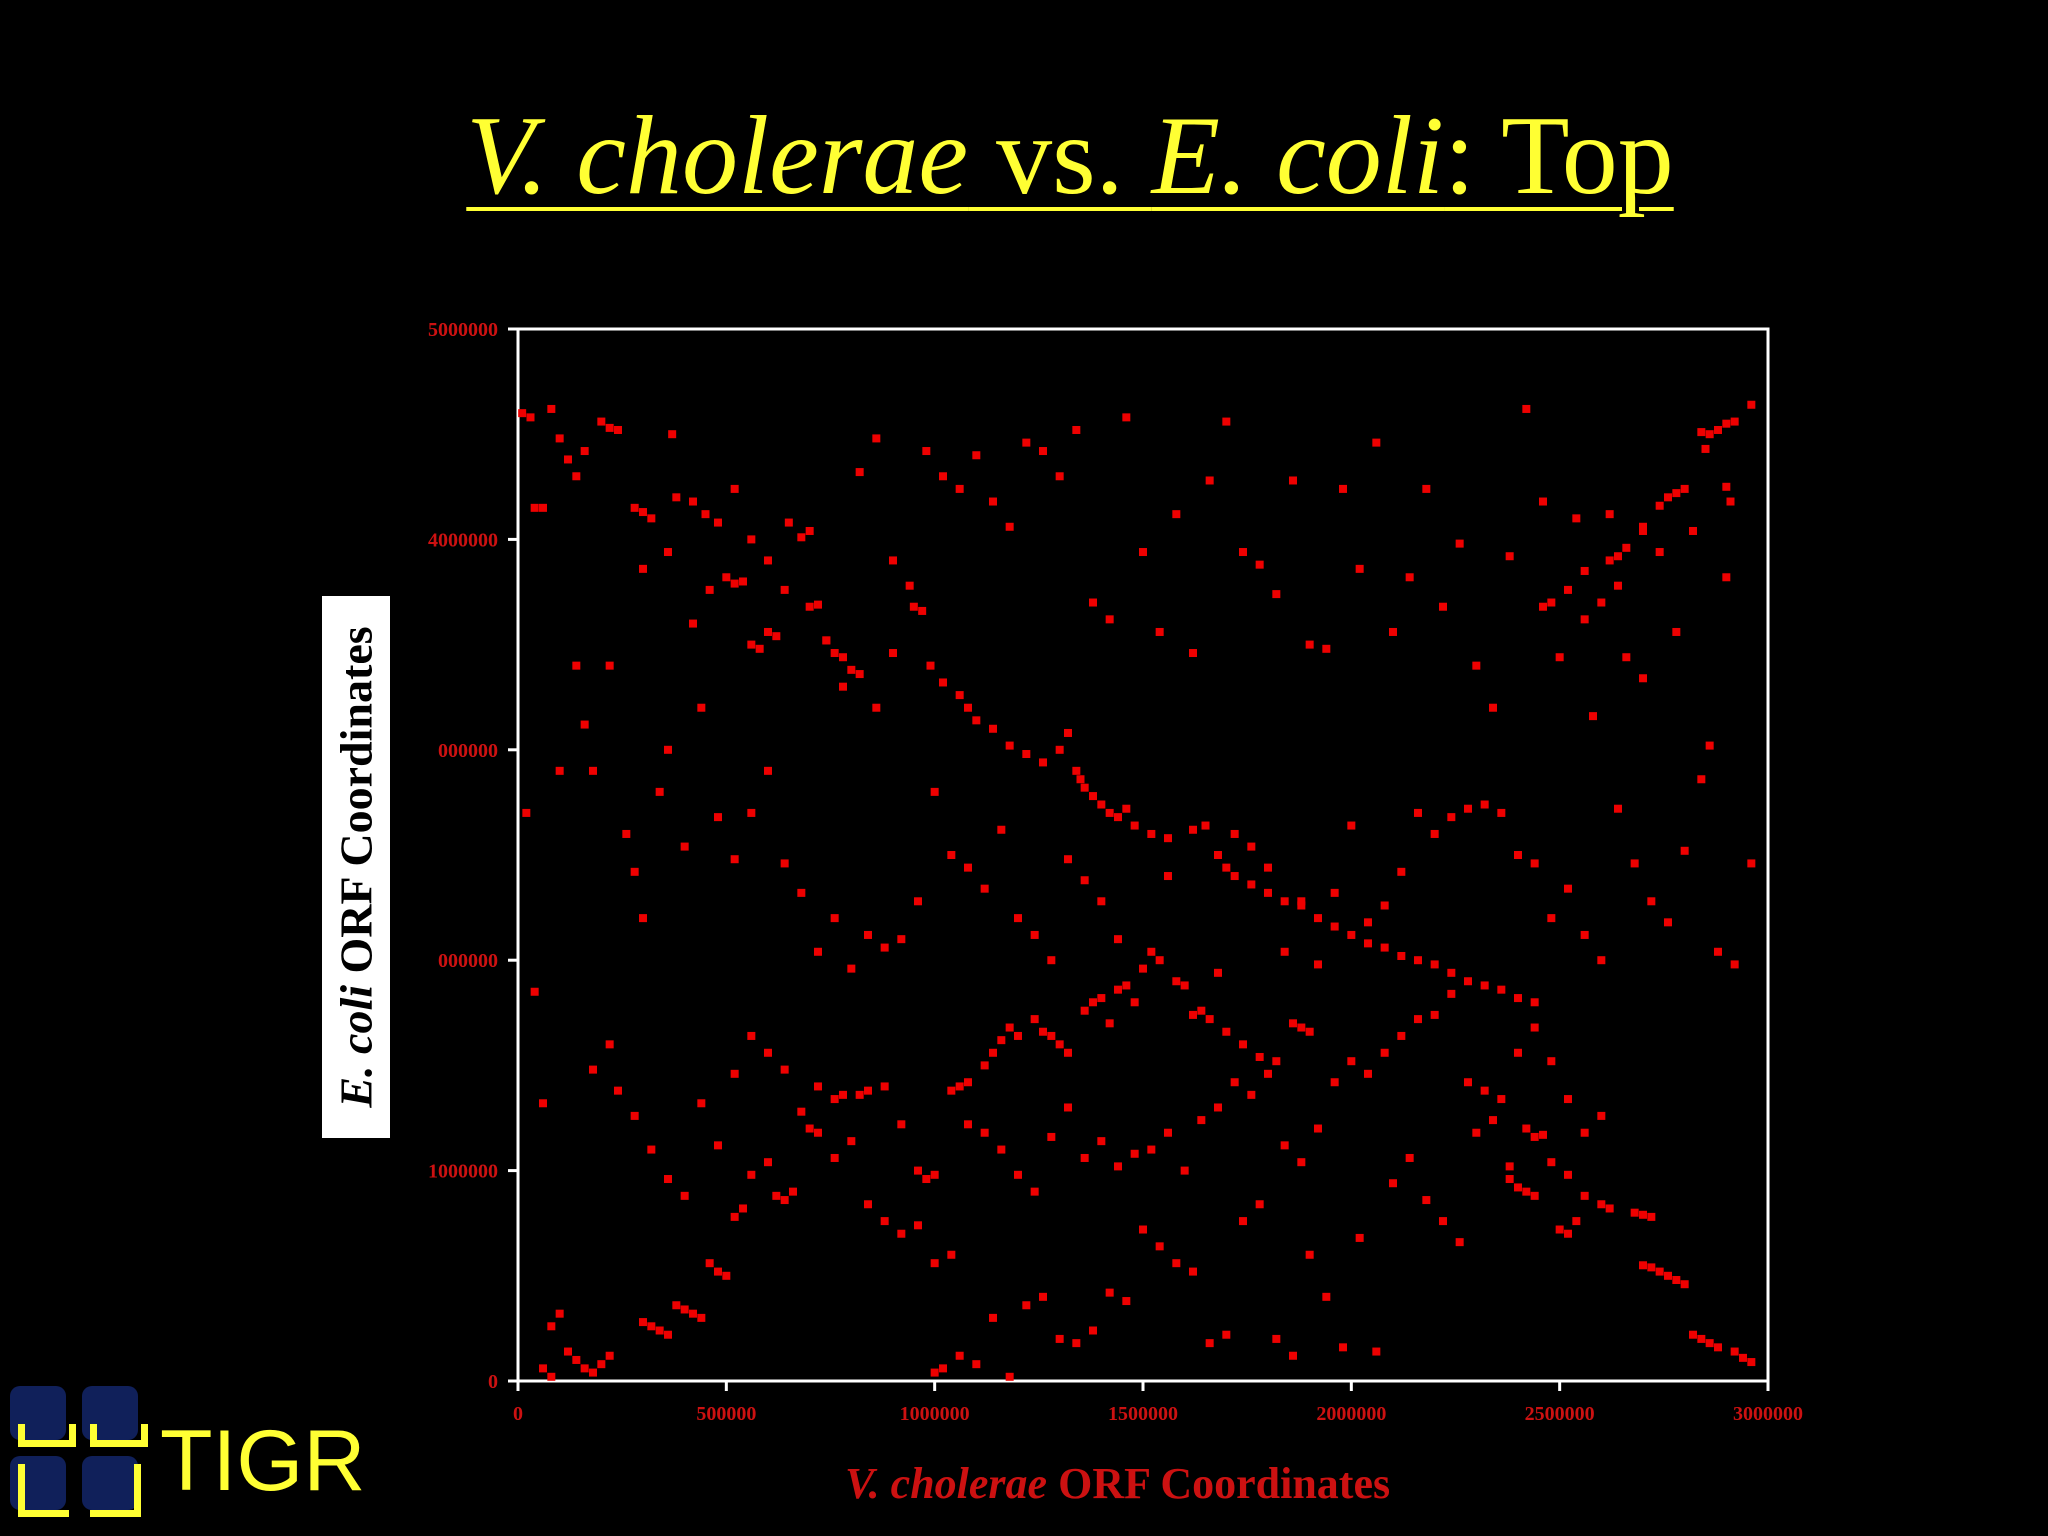  Describe the element at coordinates (1024, 156) in the screenshot. I see `slide-title: V. cholerae vs. E. coli: Top` at that location.